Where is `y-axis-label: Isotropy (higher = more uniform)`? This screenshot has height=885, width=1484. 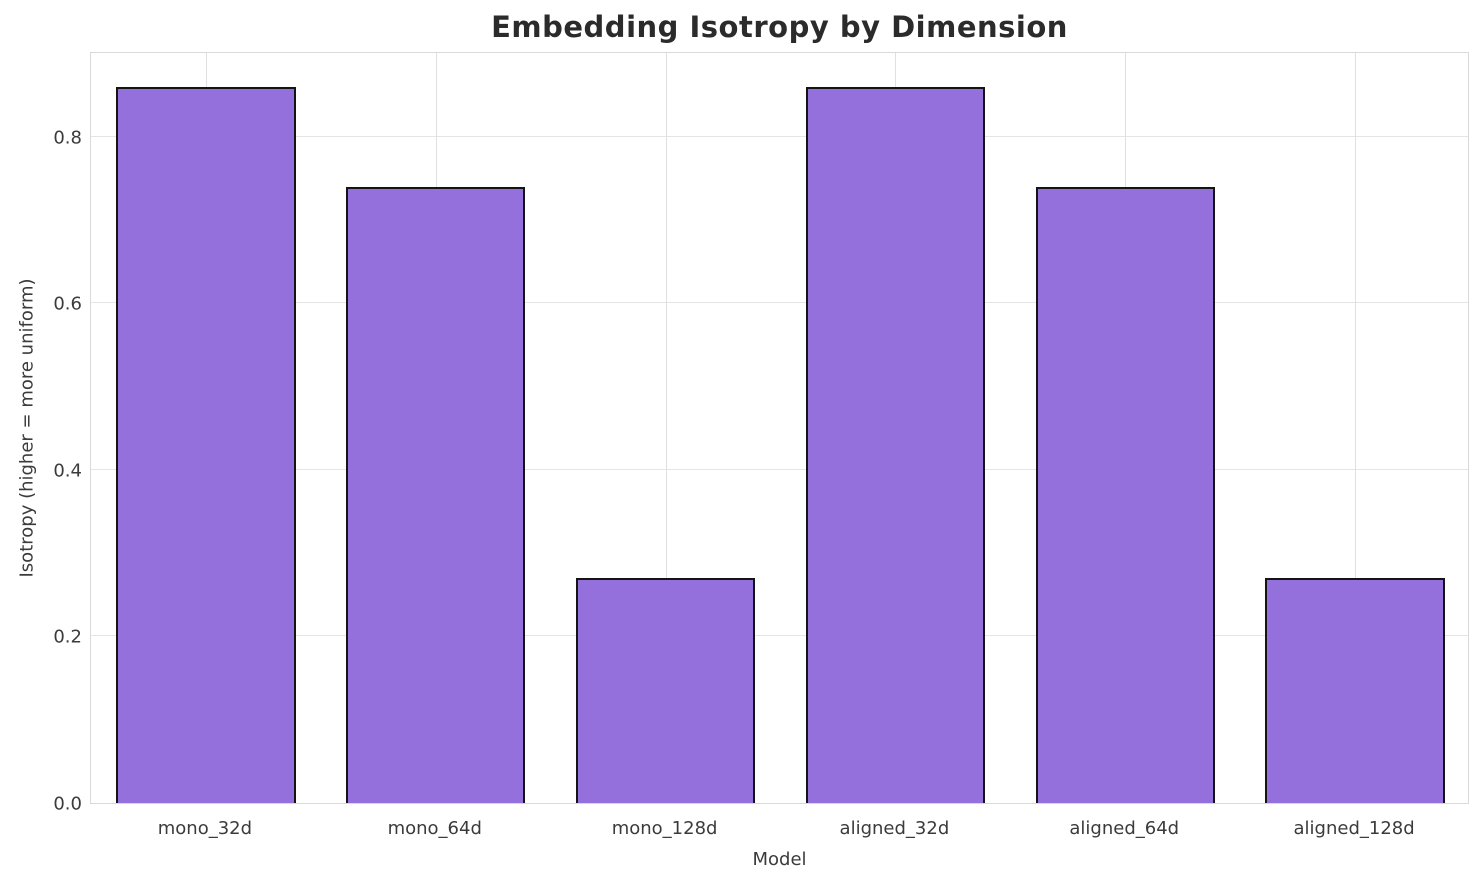
y-axis-label: Isotropy (higher = more uniform) is located at coordinates (27, 428).